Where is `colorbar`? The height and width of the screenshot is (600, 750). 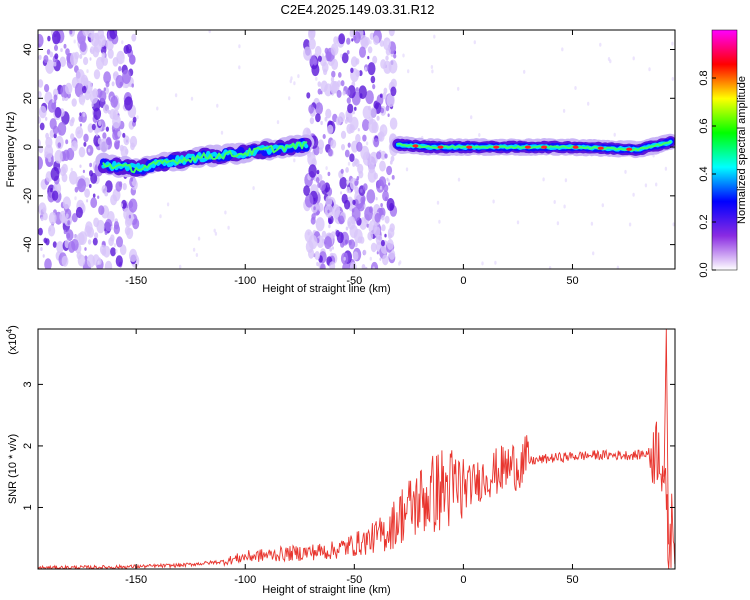 colorbar is located at coordinates (724, 150).